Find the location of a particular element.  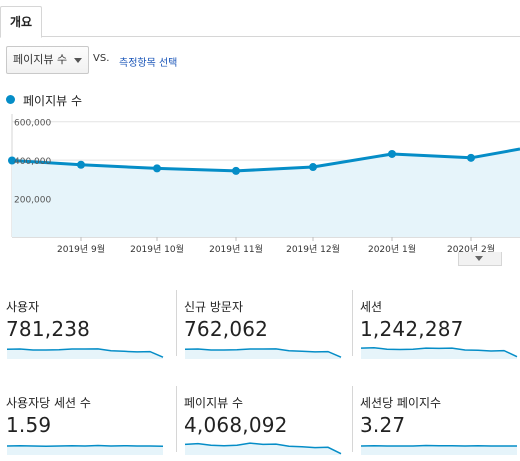

metric-card: 페이지뷰 수 4,068,092 is located at coordinates (264, 421).